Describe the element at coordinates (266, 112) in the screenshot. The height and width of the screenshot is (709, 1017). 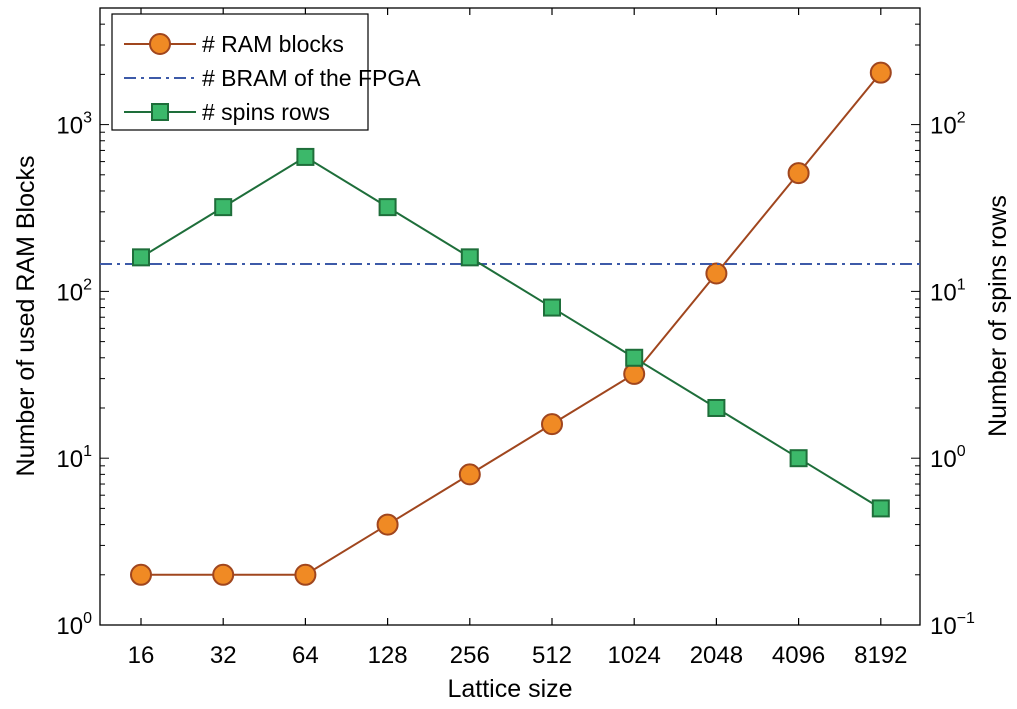
I see `legend-label: # spins rows` at that location.